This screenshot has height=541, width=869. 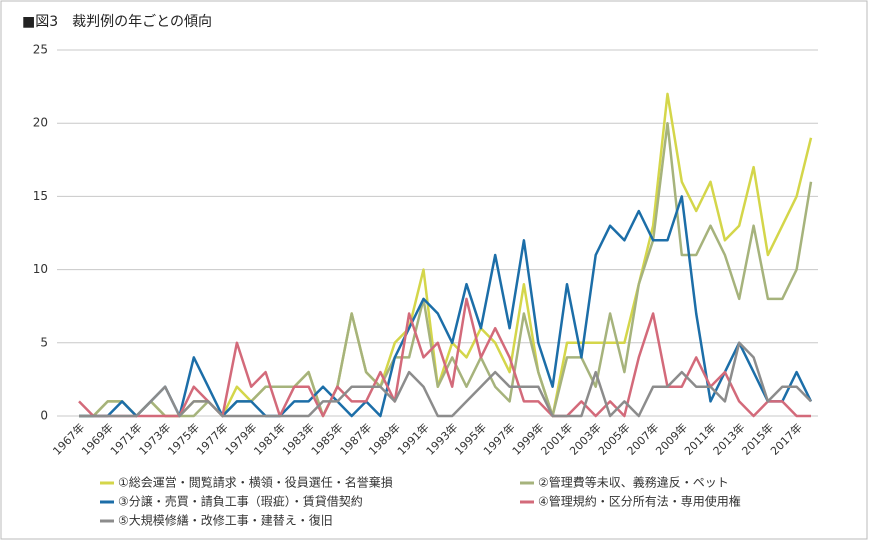 I want to click on series-line, so click(x=445, y=379).